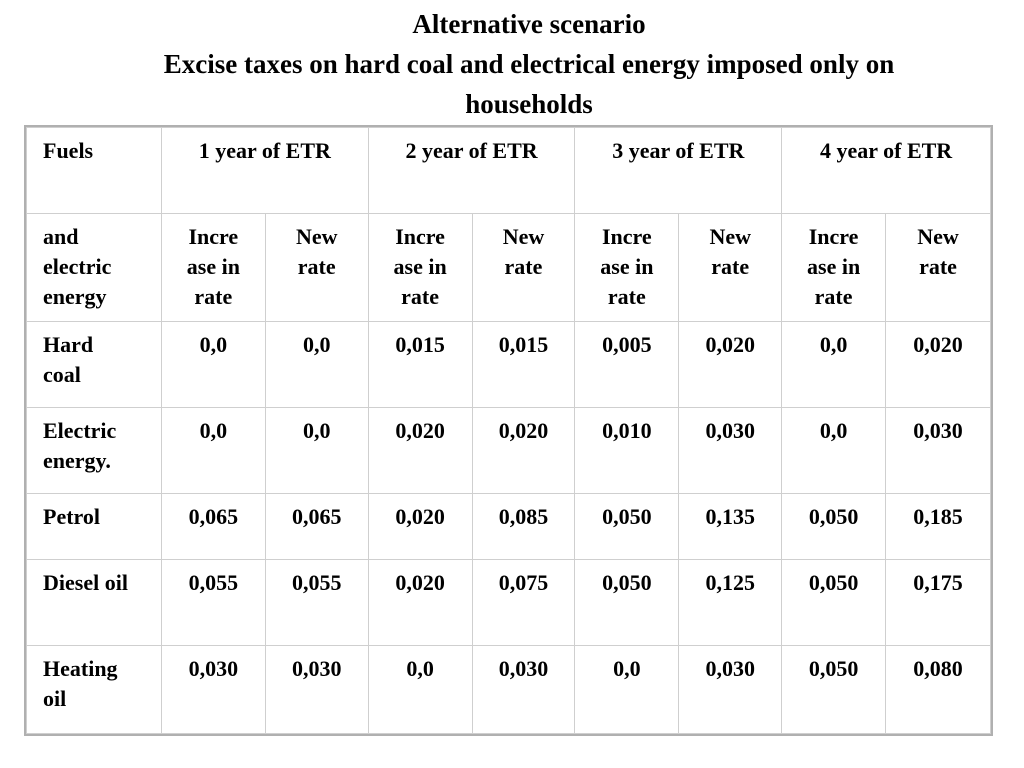 This screenshot has width=1024, height=768. I want to click on new-rate-cell: 0,125, so click(730, 602).